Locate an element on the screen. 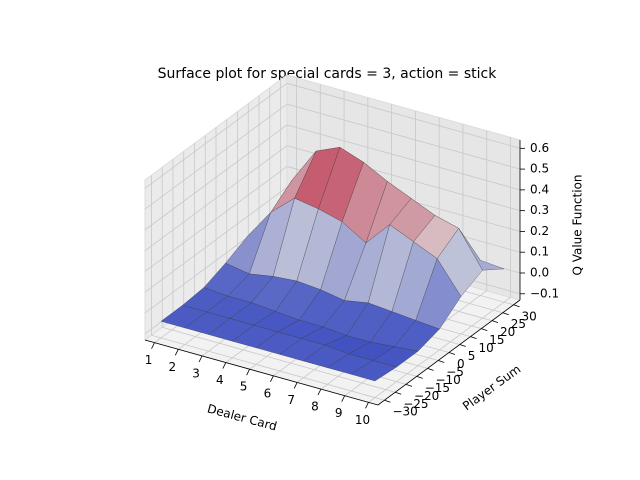 The width and height of the screenshot is (640, 480). y-tick-label: −10 is located at coordinates (447, 380).